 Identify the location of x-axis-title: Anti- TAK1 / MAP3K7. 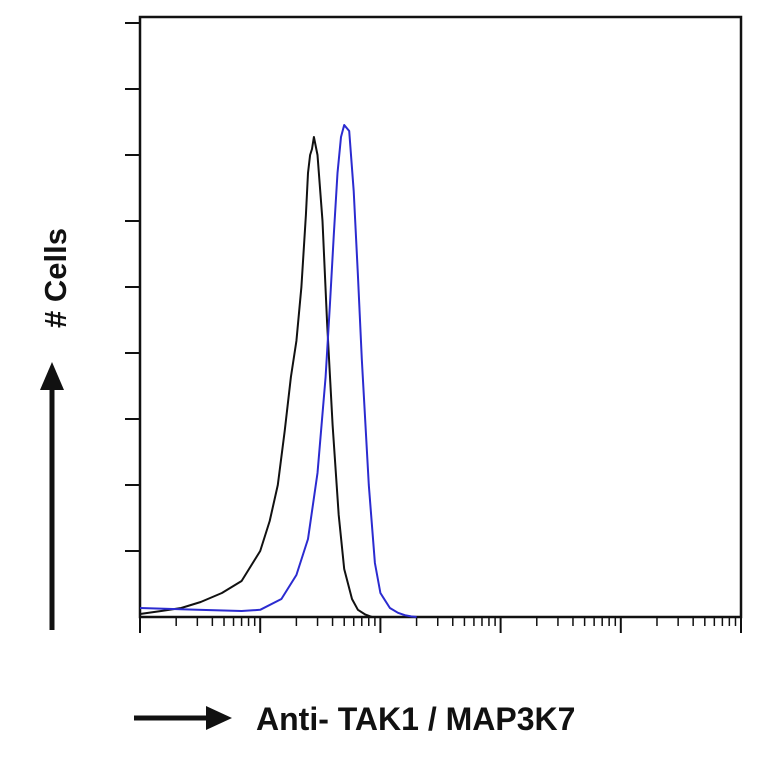
(354, 719).